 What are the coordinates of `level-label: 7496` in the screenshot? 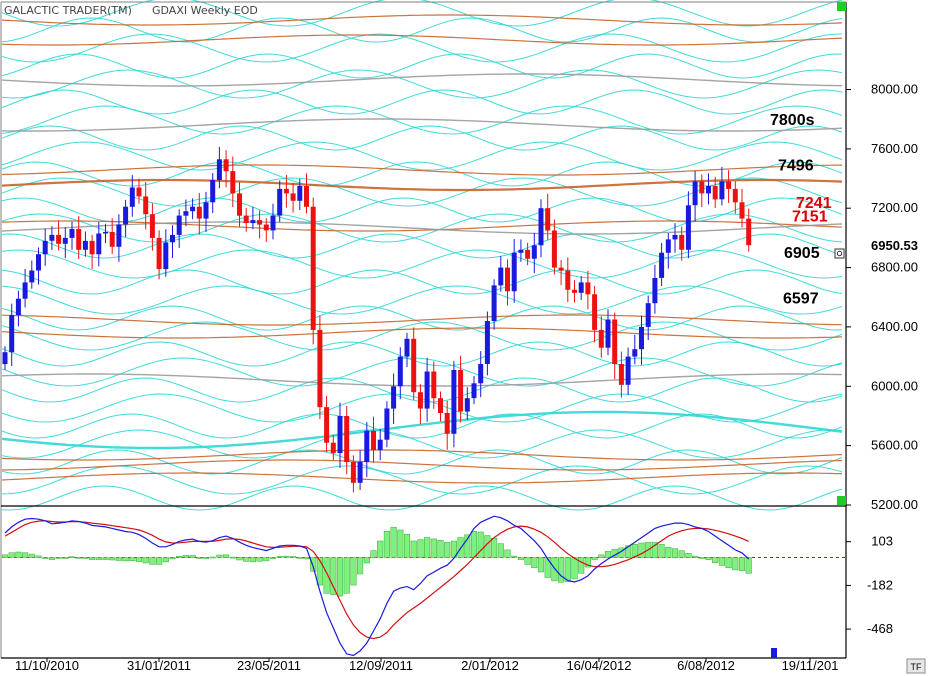 It's located at (796, 165).